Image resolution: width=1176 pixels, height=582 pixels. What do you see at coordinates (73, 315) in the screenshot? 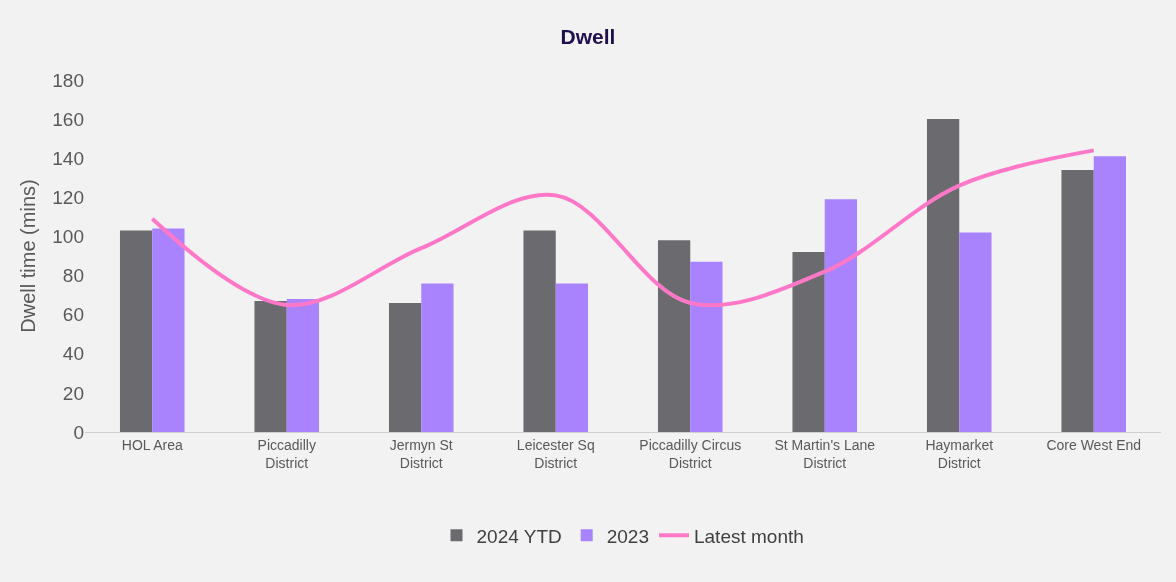
I see `y-tick-label: 60` at bounding box center [73, 315].